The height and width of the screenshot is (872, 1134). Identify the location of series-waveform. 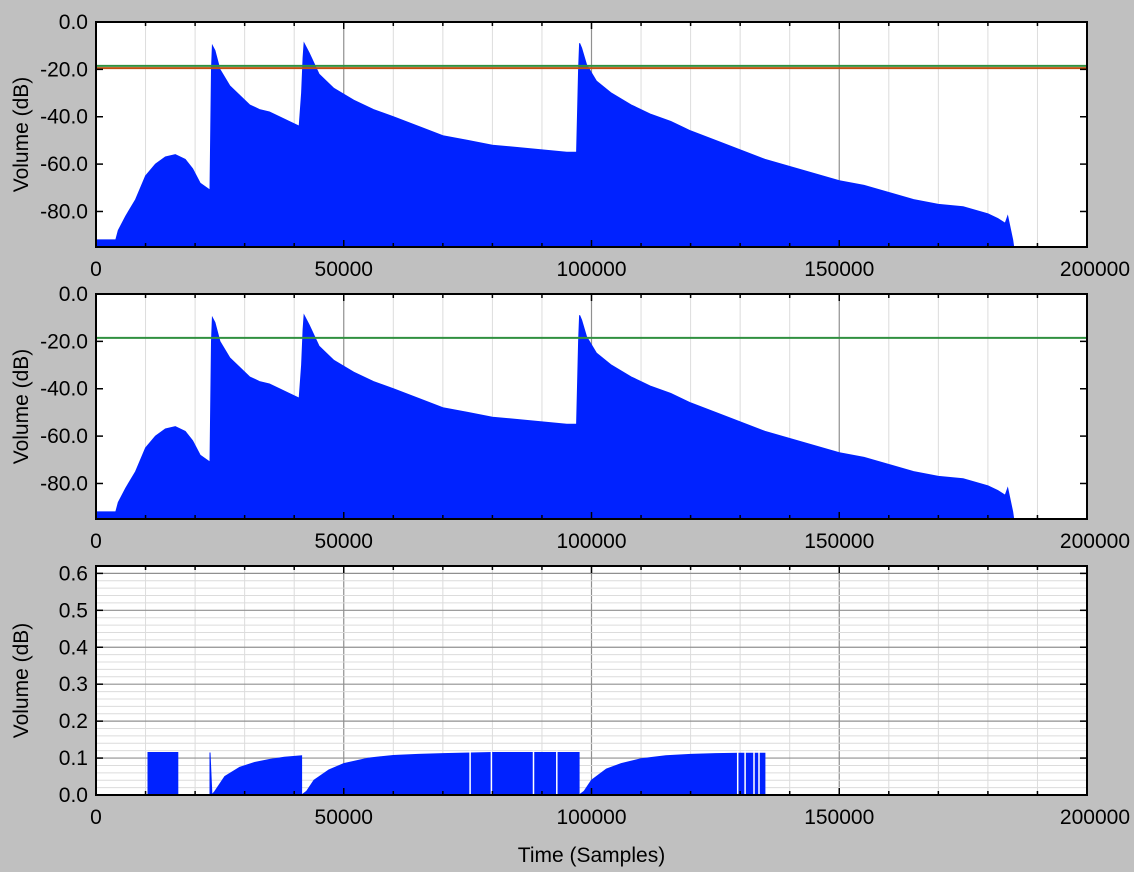
(456, 773).